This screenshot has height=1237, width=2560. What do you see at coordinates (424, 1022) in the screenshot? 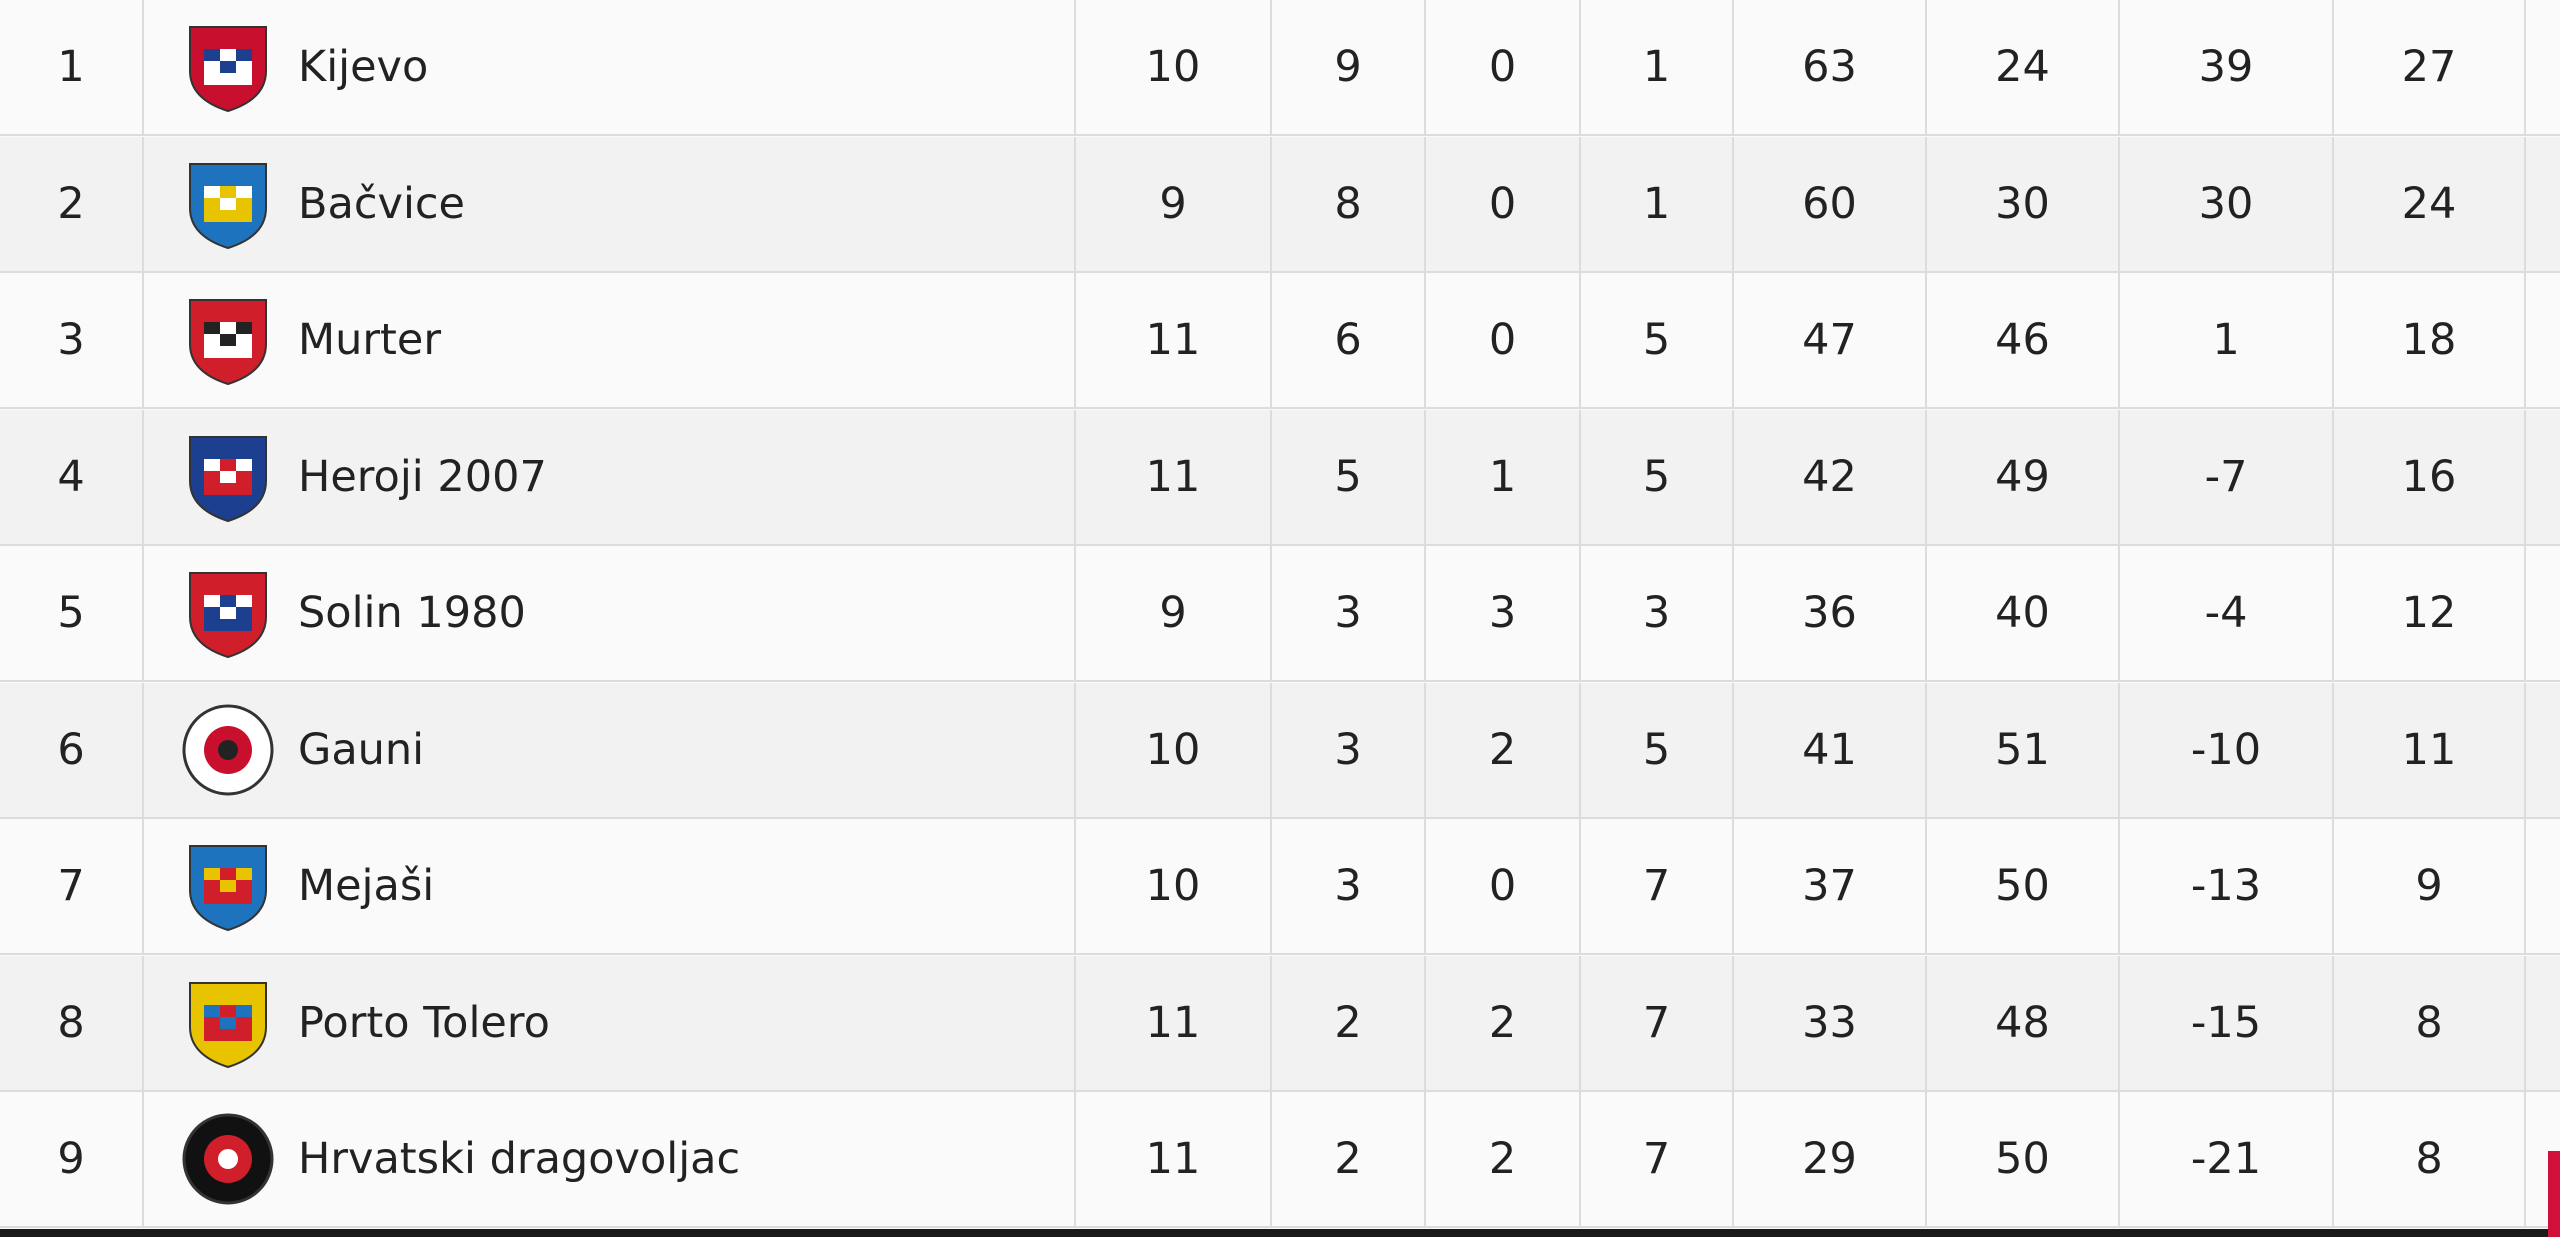
I see `team-name: Porto Tolero` at bounding box center [424, 1022].